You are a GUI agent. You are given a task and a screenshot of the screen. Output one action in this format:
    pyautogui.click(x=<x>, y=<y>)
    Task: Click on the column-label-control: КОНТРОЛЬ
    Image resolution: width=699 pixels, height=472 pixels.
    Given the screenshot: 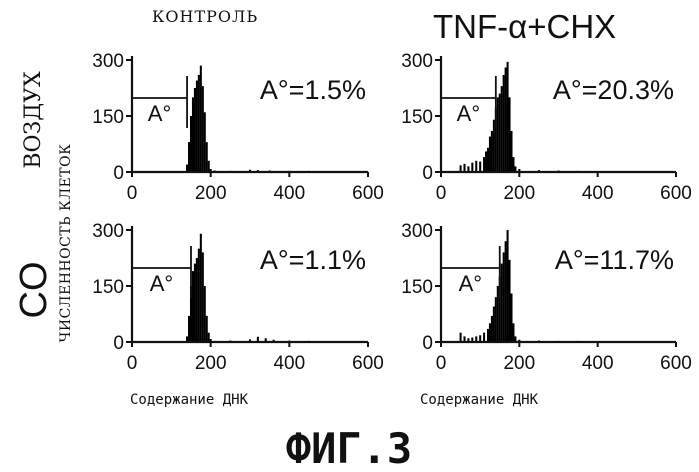 What is the action you would take?
    pyautogui.click(x=205, y=16)
    